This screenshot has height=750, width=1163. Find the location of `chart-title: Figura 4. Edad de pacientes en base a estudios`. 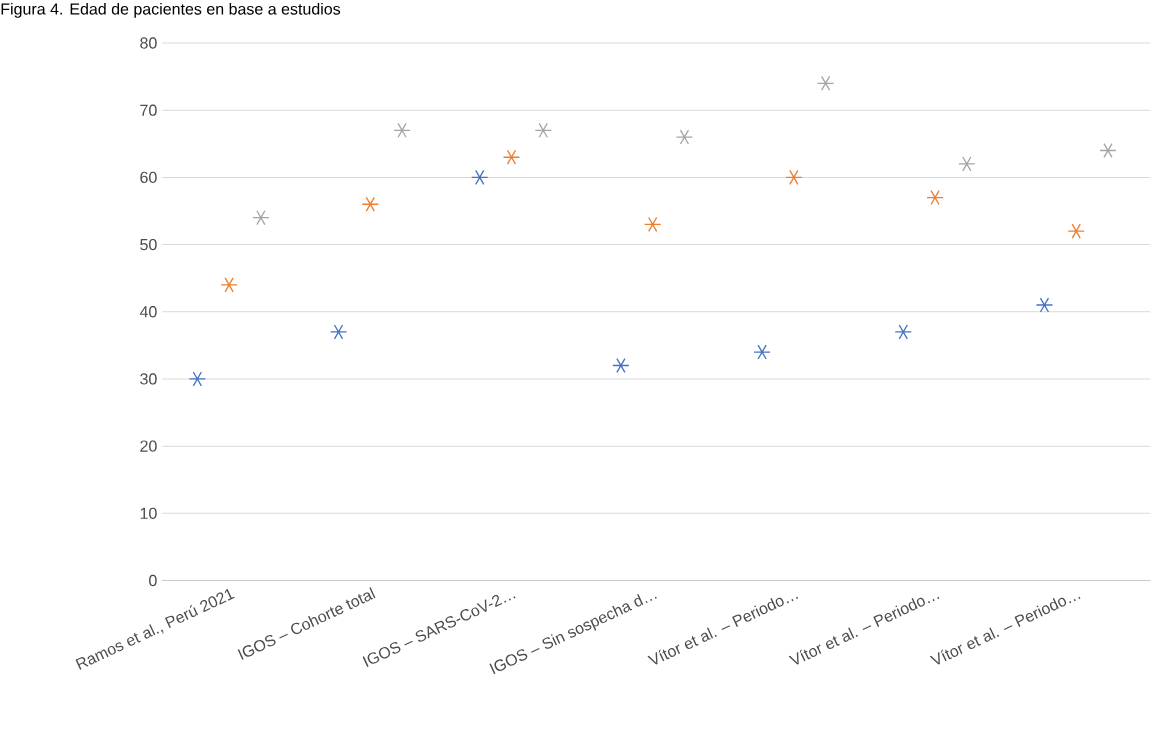

chart-title: Figura 4. Edad de pacientes en base a estudios is located at coordinates (171, 11).